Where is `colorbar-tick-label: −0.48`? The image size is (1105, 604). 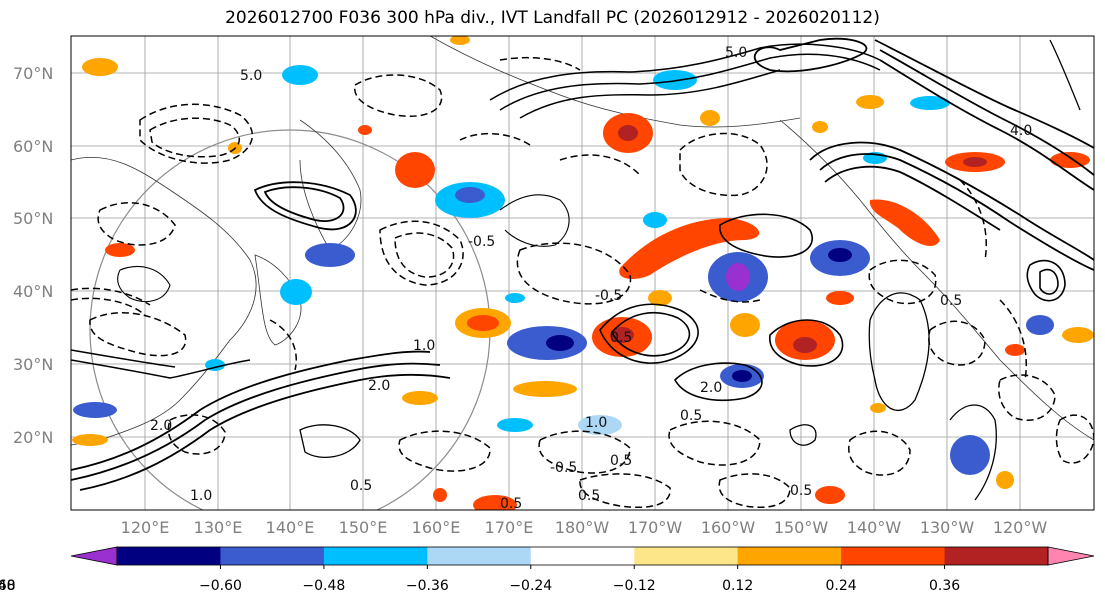 colorbar-tick-label: −0.48 is located at coordinates (323, 586).